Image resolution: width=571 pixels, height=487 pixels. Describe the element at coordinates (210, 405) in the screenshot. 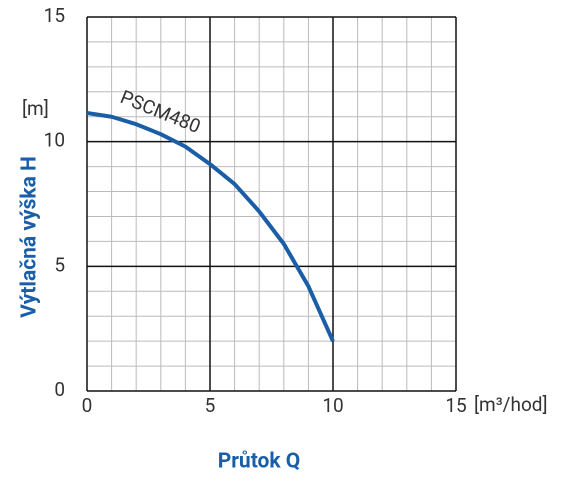

I see `x-tick-label: 5` at that location.